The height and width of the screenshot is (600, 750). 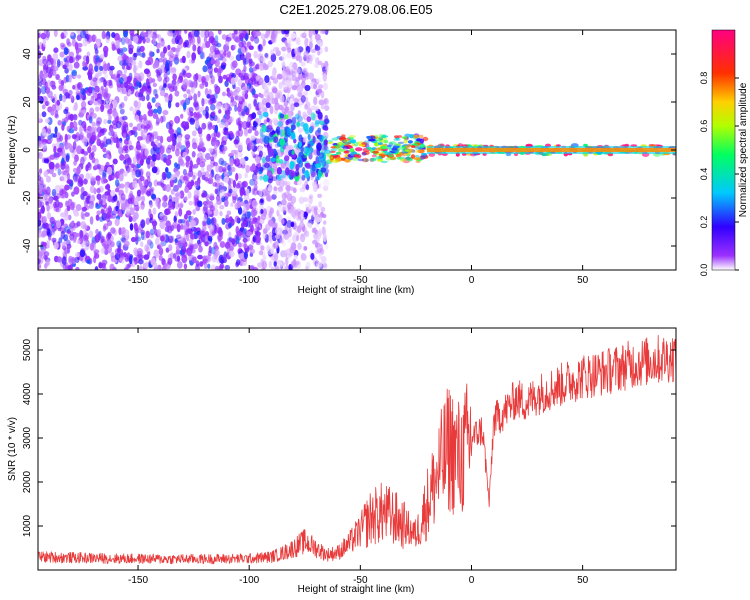 What do you see at coordinates (27, 245) in the screenshot?
I see `heatmap-y-tick-label: -40` at bounding box center [27, 245].